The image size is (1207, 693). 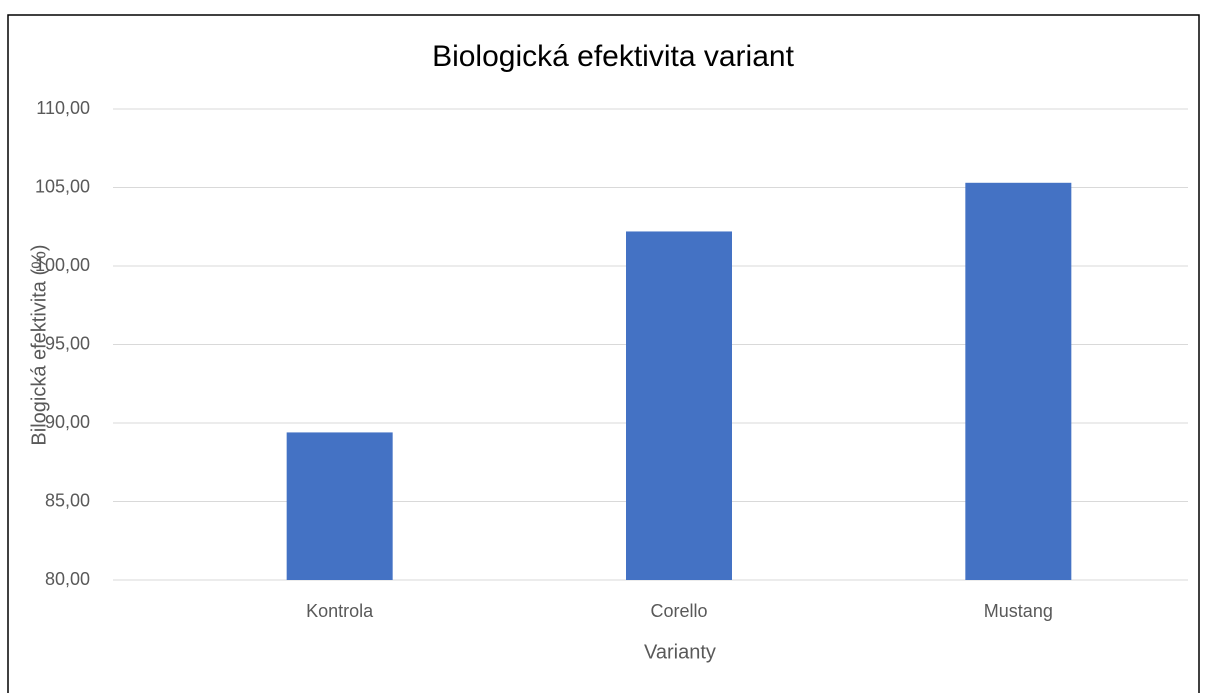 I want to click on y-tick-label: 95,00, so click(x=67, y=343).